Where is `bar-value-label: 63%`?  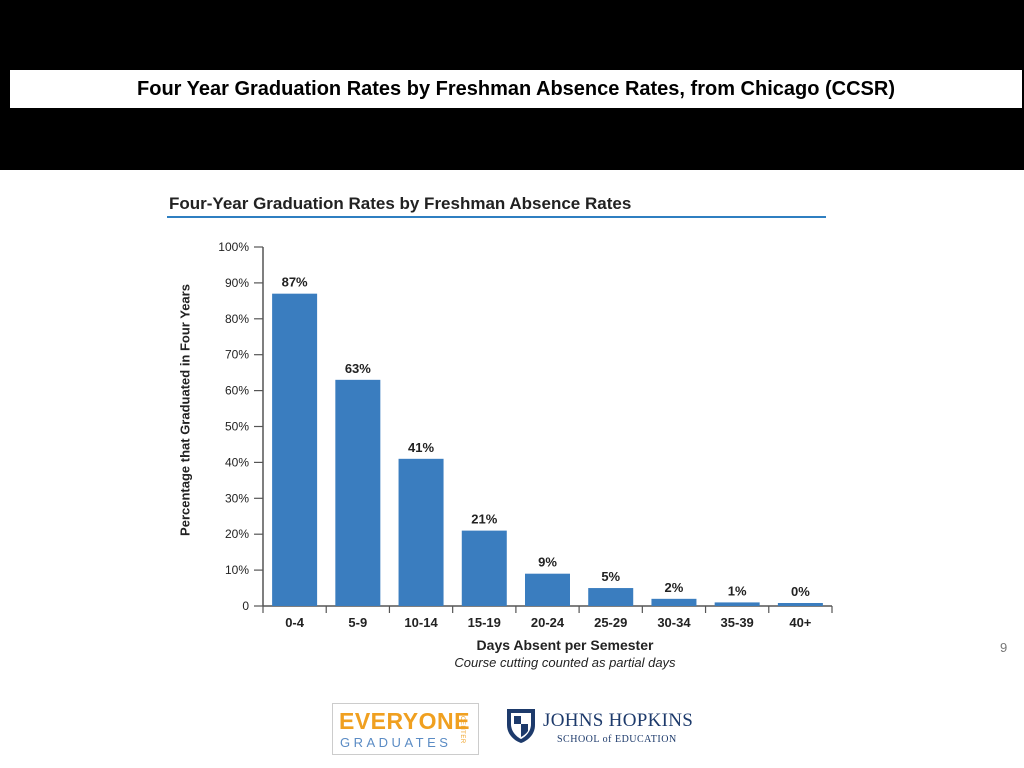 bar-value-label: 63% is located at coordinates (358, 368).